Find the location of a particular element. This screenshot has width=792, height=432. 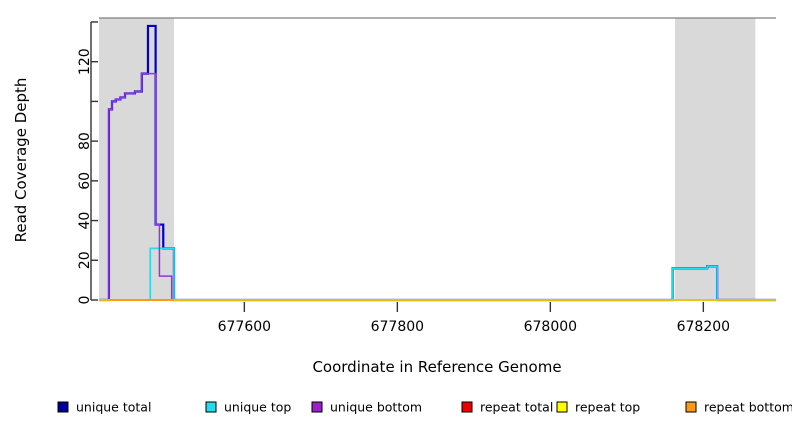

legend-swatch-repeat-top is located at coordinates (562, 407).